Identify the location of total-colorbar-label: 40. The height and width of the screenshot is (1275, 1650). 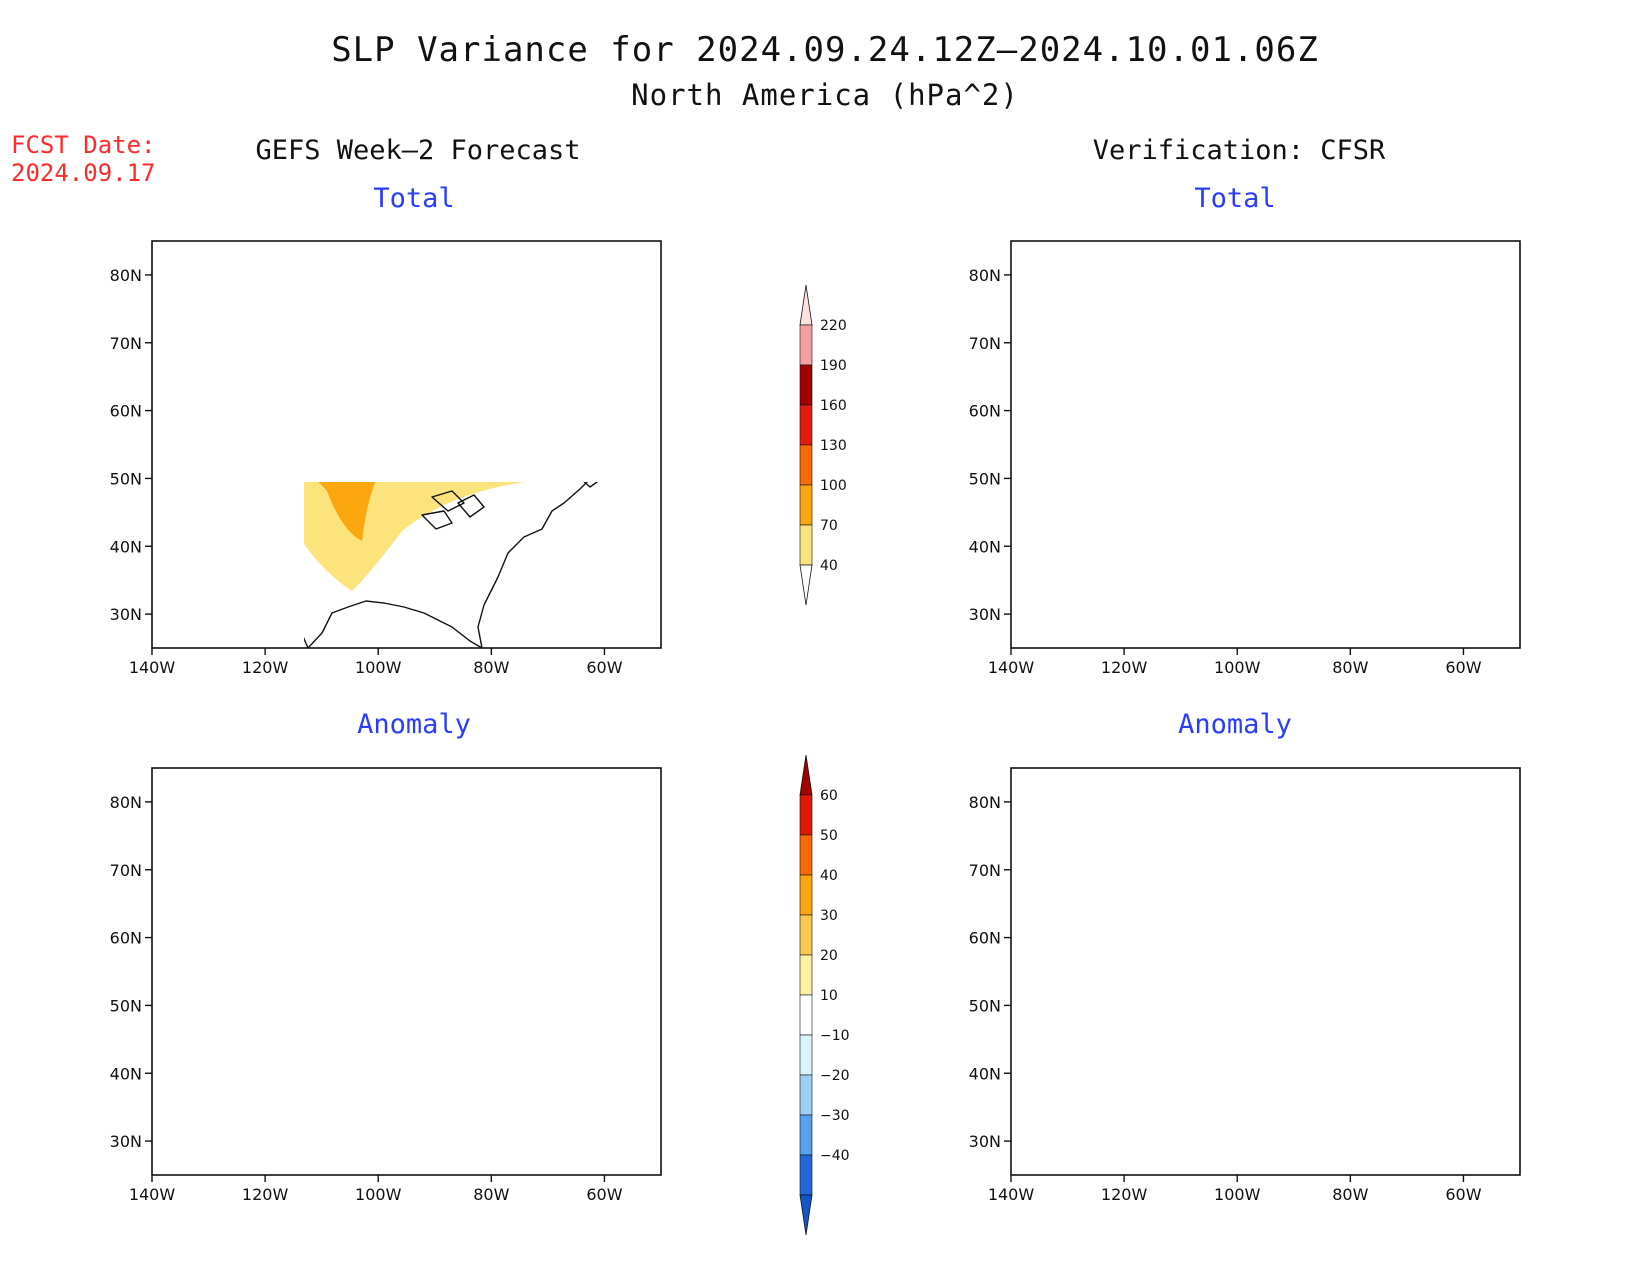
(829, 566).